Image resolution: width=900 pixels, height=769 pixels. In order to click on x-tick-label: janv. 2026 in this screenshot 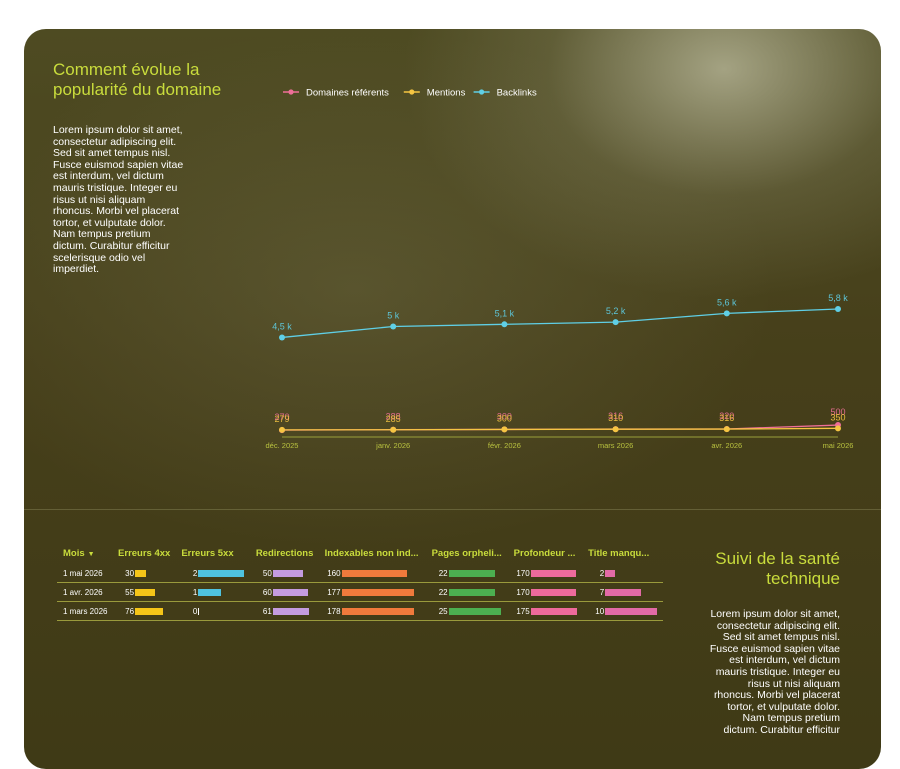, I will do `click(392, 445)`.